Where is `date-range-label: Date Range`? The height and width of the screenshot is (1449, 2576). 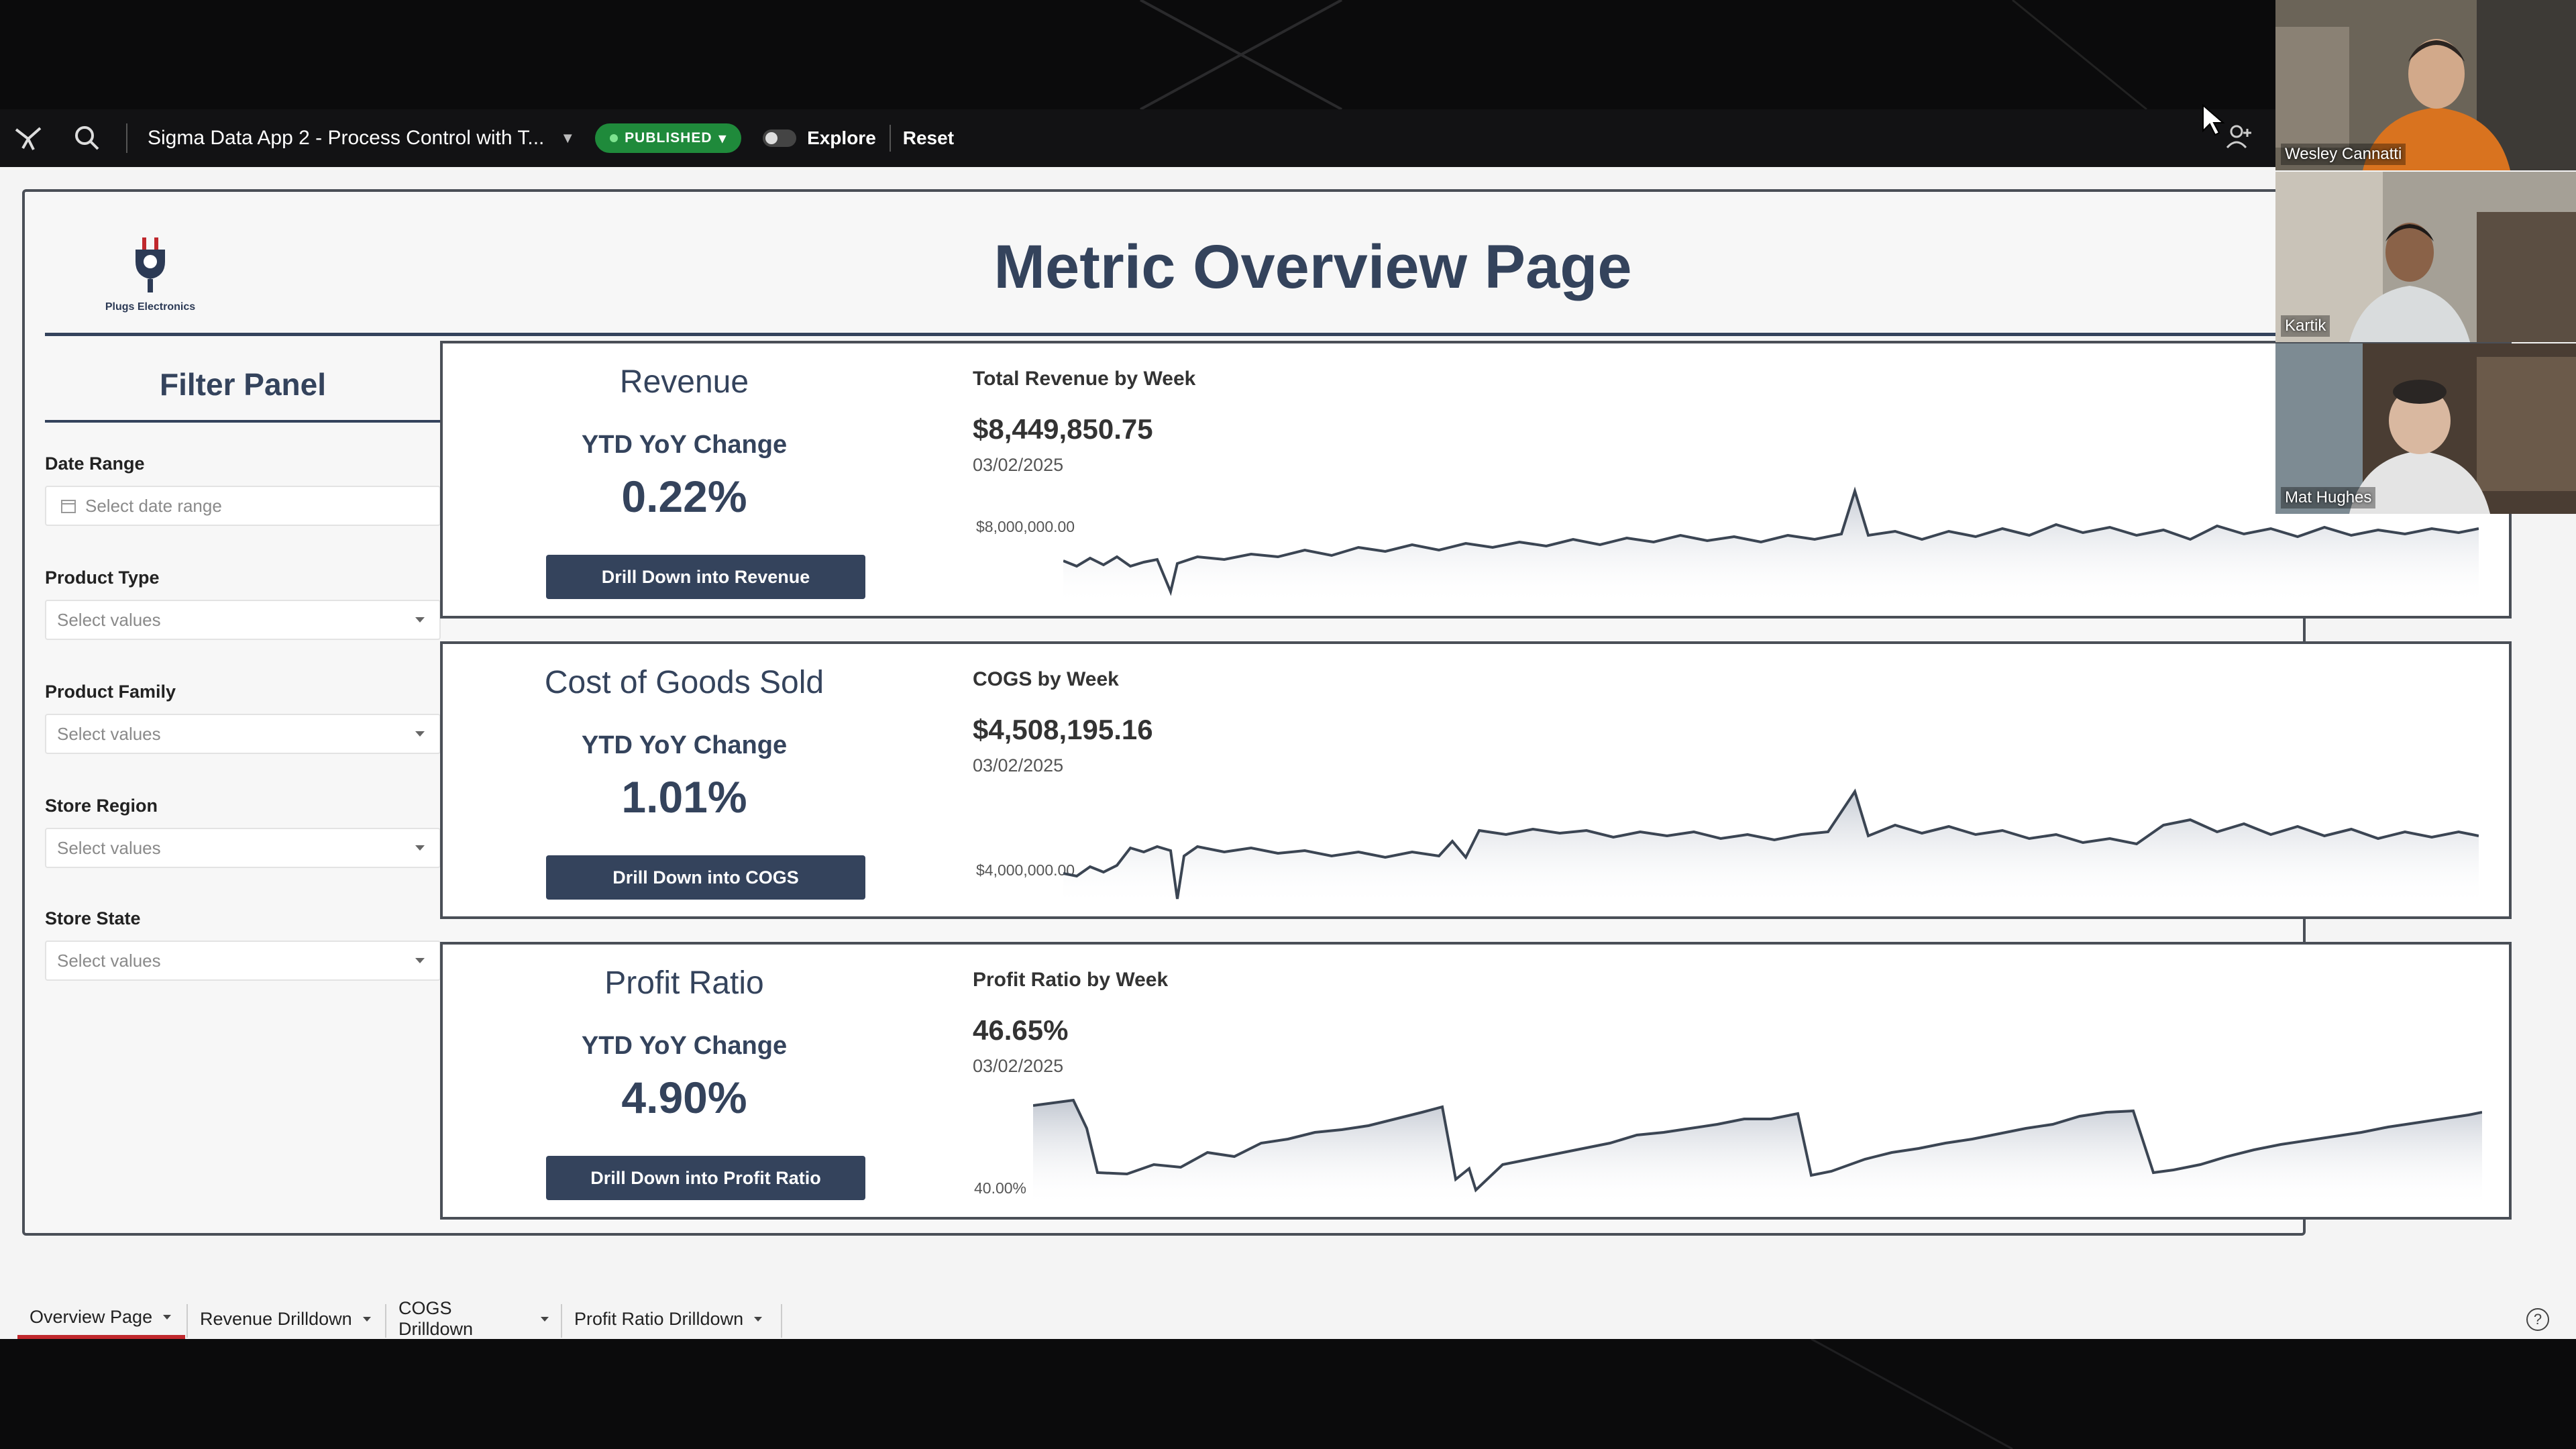
date-range-label: Date Range is located at coordinates (95, 463).